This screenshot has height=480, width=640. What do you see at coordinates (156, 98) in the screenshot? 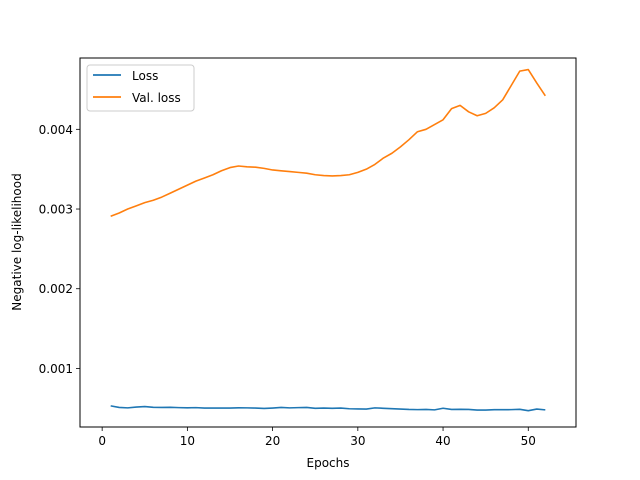
I see `legend-label-val-loss: Val. loss` at bounding box center [156, 98].